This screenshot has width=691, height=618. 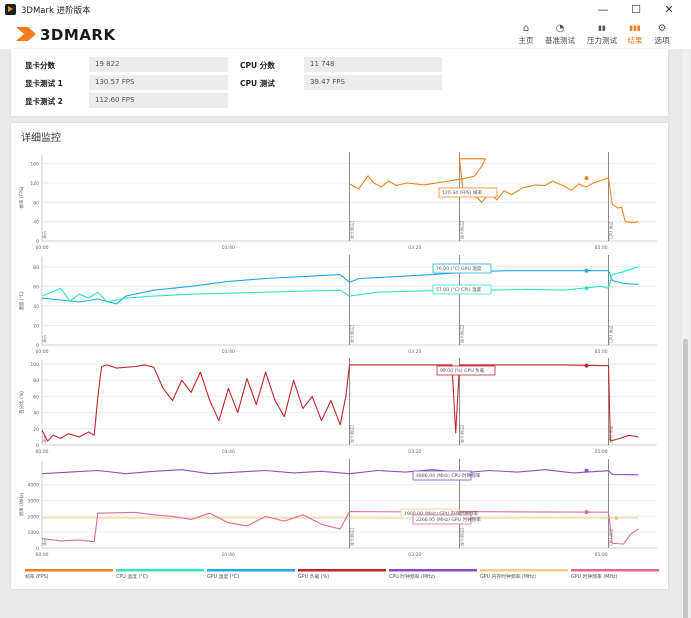 I want to click on y-axis-label: 百分比 (%), so click(x=21, y=402).